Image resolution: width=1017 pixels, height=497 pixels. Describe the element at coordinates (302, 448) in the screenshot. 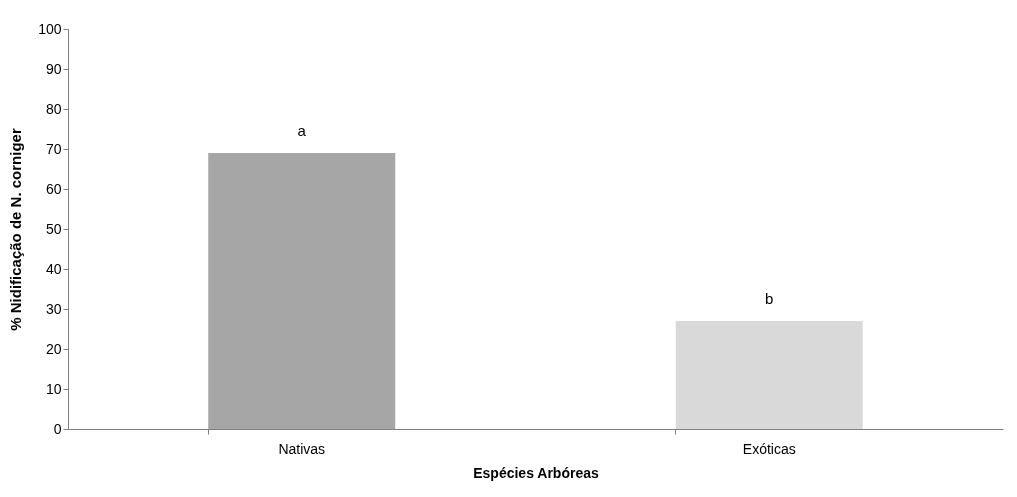

I see `x-tick-label: Nativas` at that location.